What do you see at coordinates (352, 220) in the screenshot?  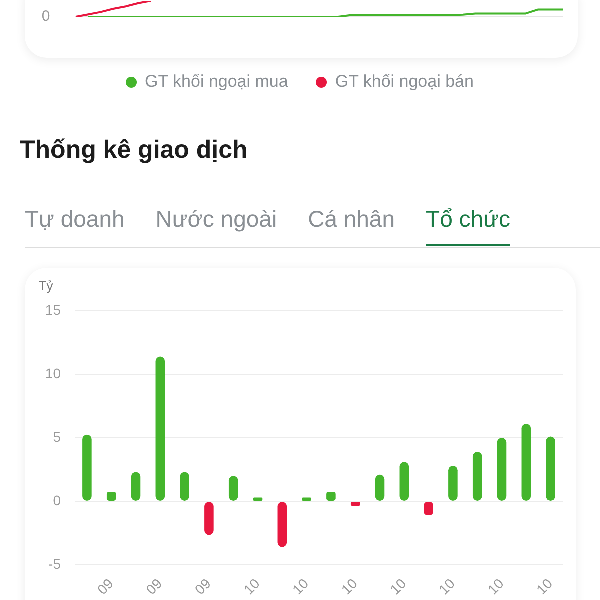 I see `text: Cá nhân` at bounding box center [352, 220].